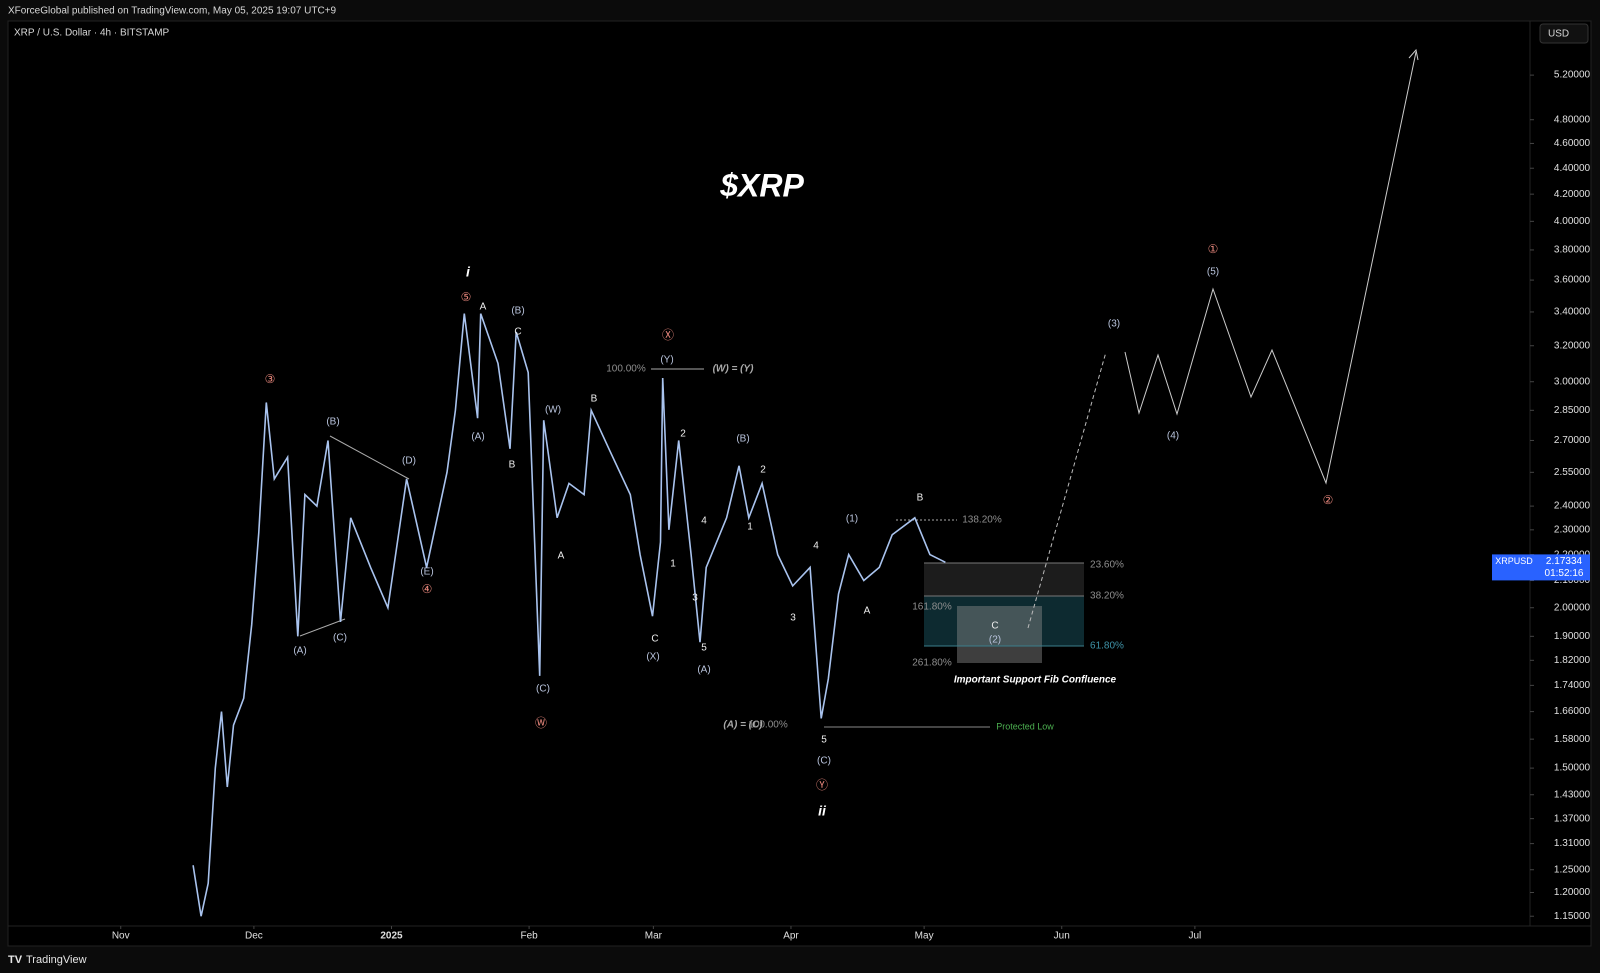 The width and height of the screenshot is (1600, 973). Describe the element at coordinates (1213, 249) in the screenshot. I see `wave-label: ①` at that location.